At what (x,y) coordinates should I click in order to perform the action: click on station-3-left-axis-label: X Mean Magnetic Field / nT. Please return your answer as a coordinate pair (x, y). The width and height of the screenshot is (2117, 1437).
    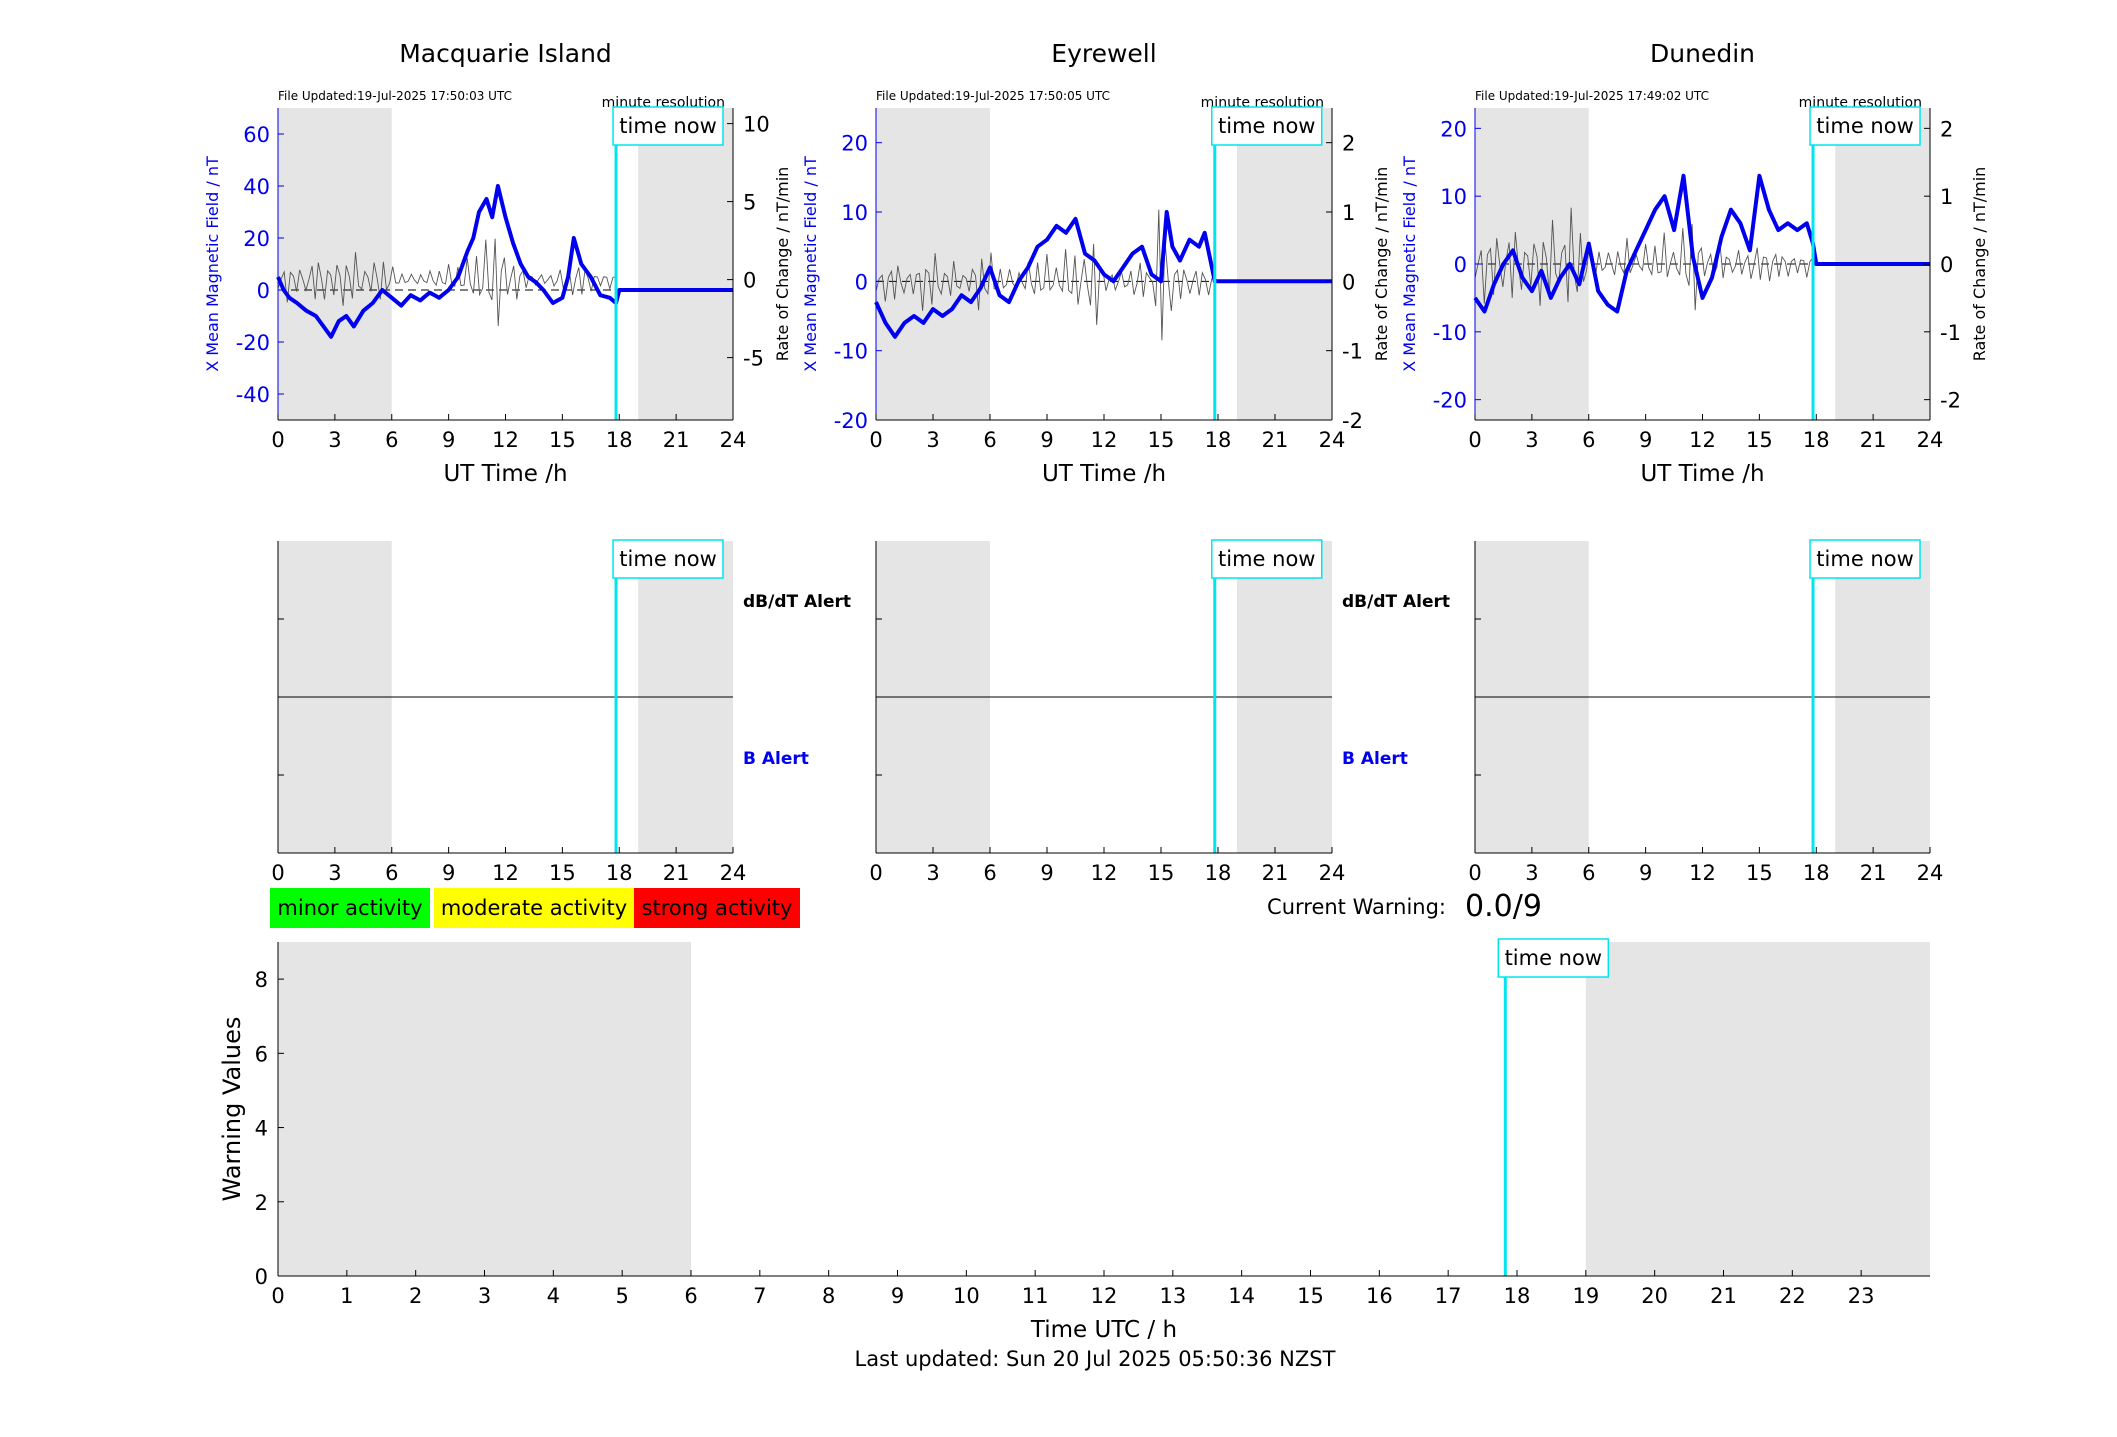
    Looking at the image, I should click on (1409, 264).